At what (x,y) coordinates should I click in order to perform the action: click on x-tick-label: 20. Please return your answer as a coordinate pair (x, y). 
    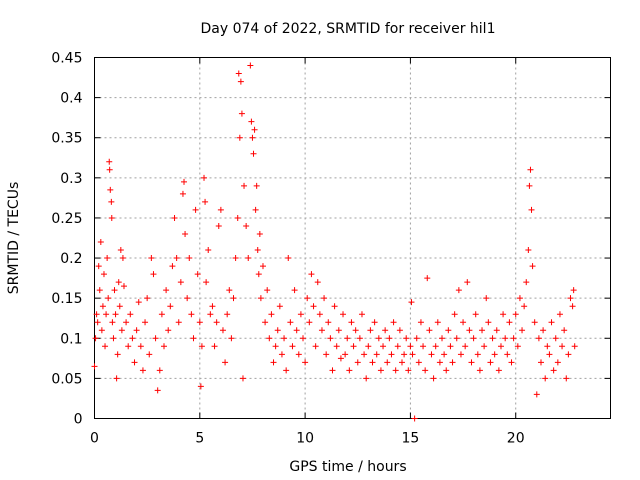
    Looking at the image, I should click on (516, 439).